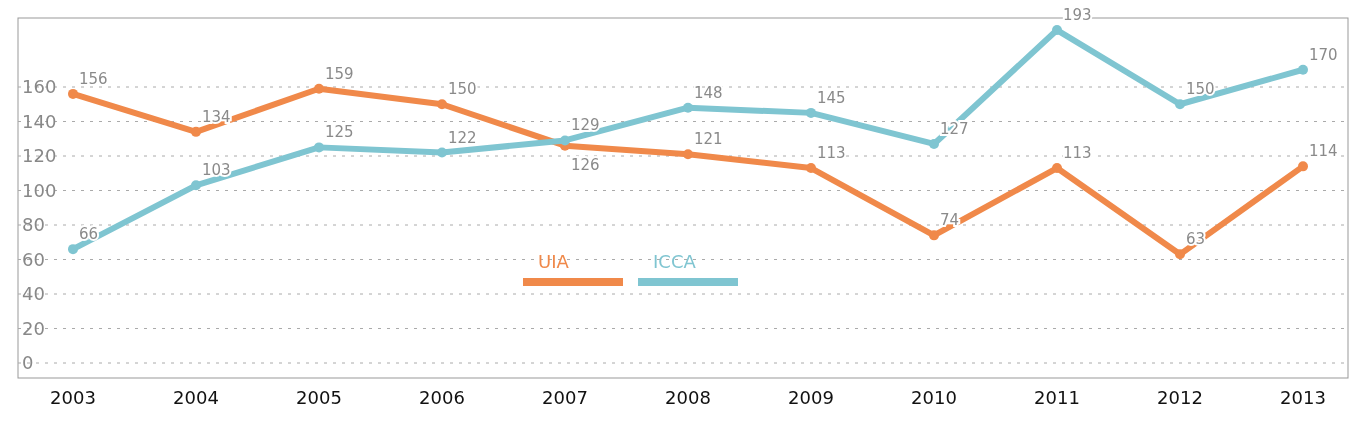 The height and width of the screenshot is (426, 1366). I want to click on x-tick-label: 2009, so click(811, 397).